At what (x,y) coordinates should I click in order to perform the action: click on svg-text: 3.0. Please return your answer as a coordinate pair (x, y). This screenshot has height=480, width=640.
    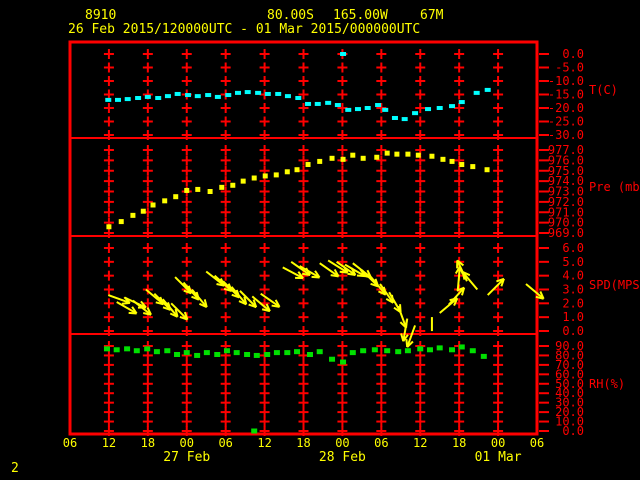
    Looking at the image, I should click on (573, 290).